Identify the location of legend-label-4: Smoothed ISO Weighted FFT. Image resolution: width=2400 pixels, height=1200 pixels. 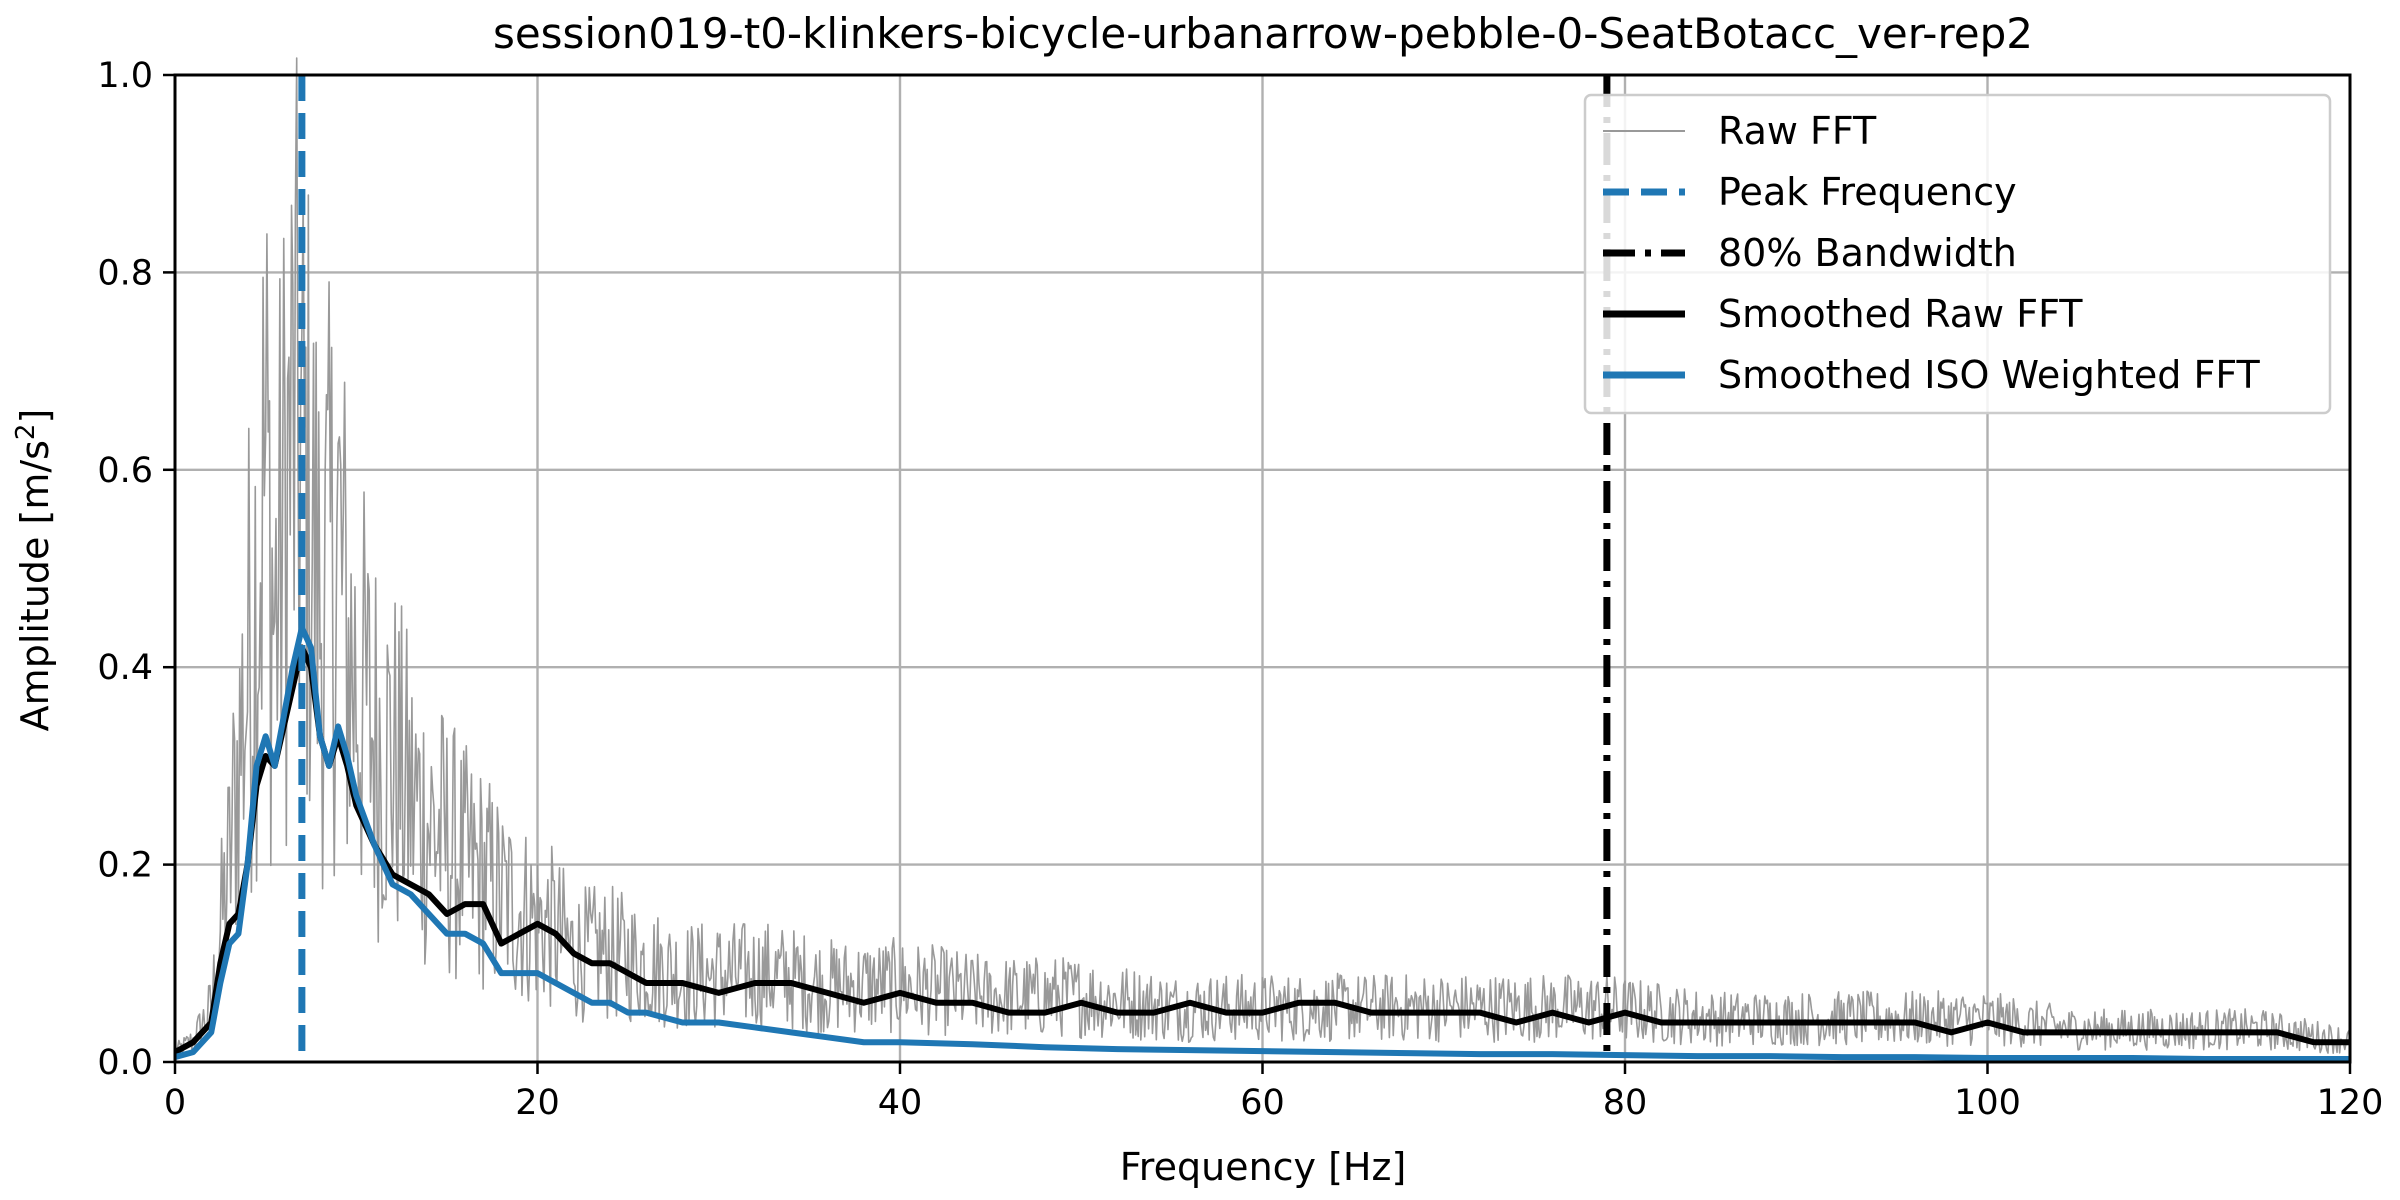
(1989, 375).